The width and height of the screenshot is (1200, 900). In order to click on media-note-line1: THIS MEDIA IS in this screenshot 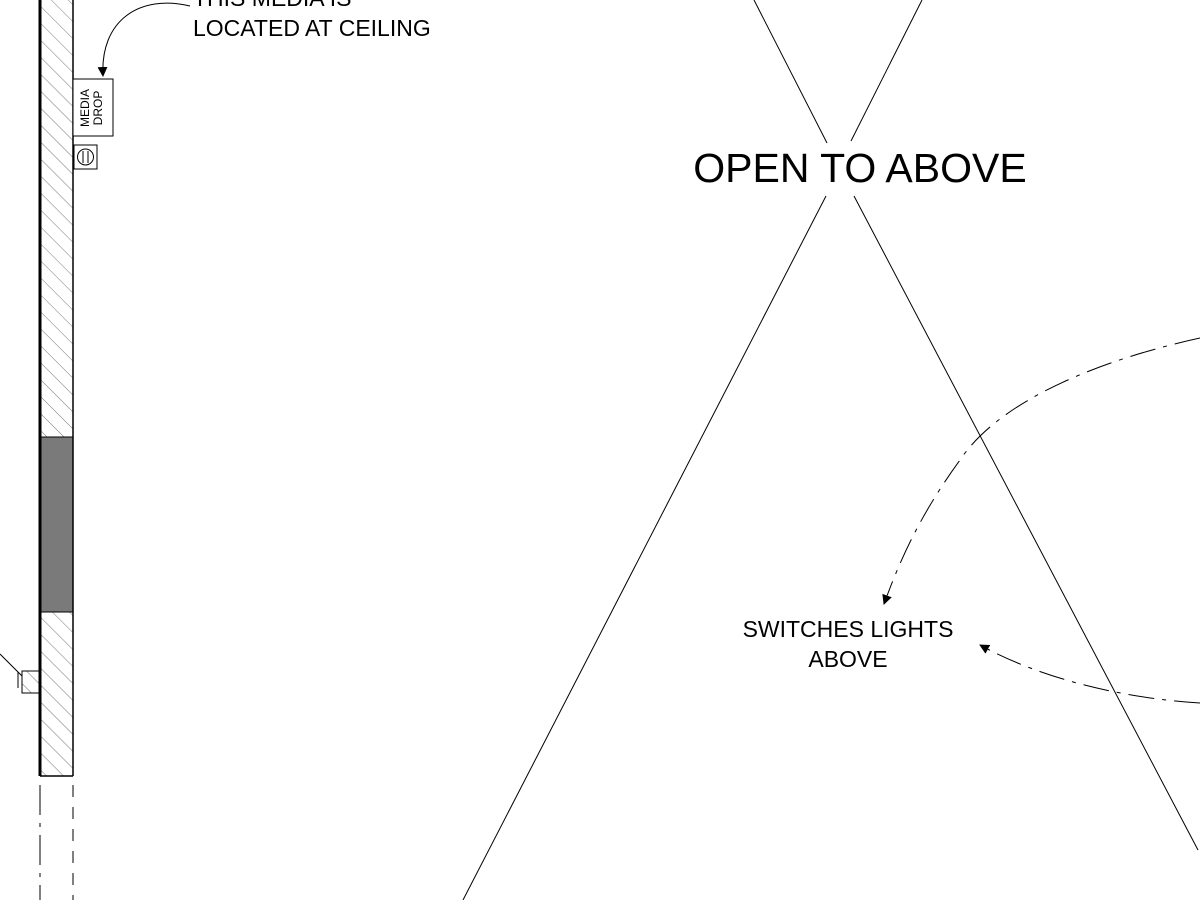, I will do `click(272, 5)`.